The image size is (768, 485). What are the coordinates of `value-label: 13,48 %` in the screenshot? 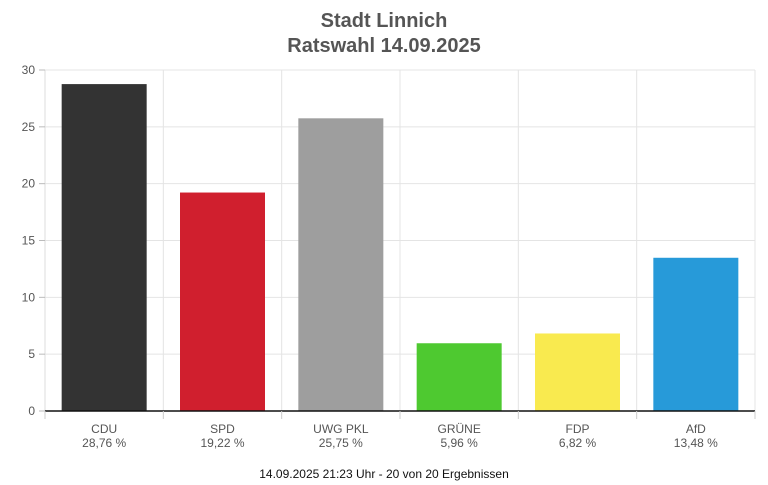 It's located at (696, 443).